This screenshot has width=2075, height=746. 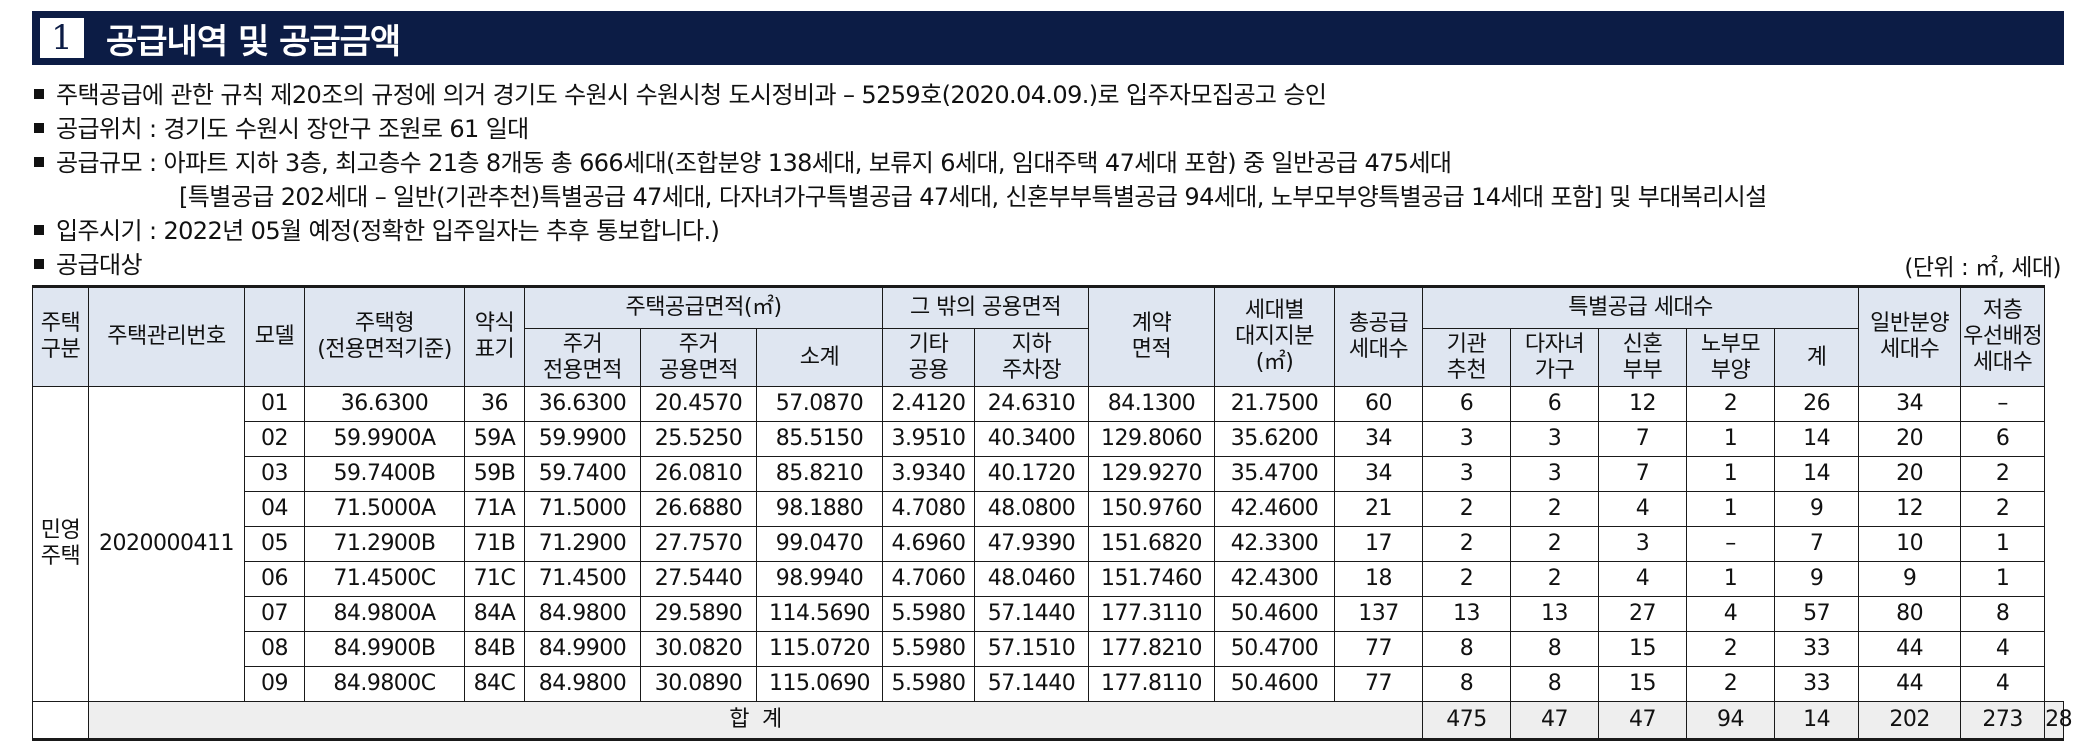 What do you see at coordinates (1910, 721) in the screenshot?
I see `total-cell: 202` at bounding box center [1910, 721].